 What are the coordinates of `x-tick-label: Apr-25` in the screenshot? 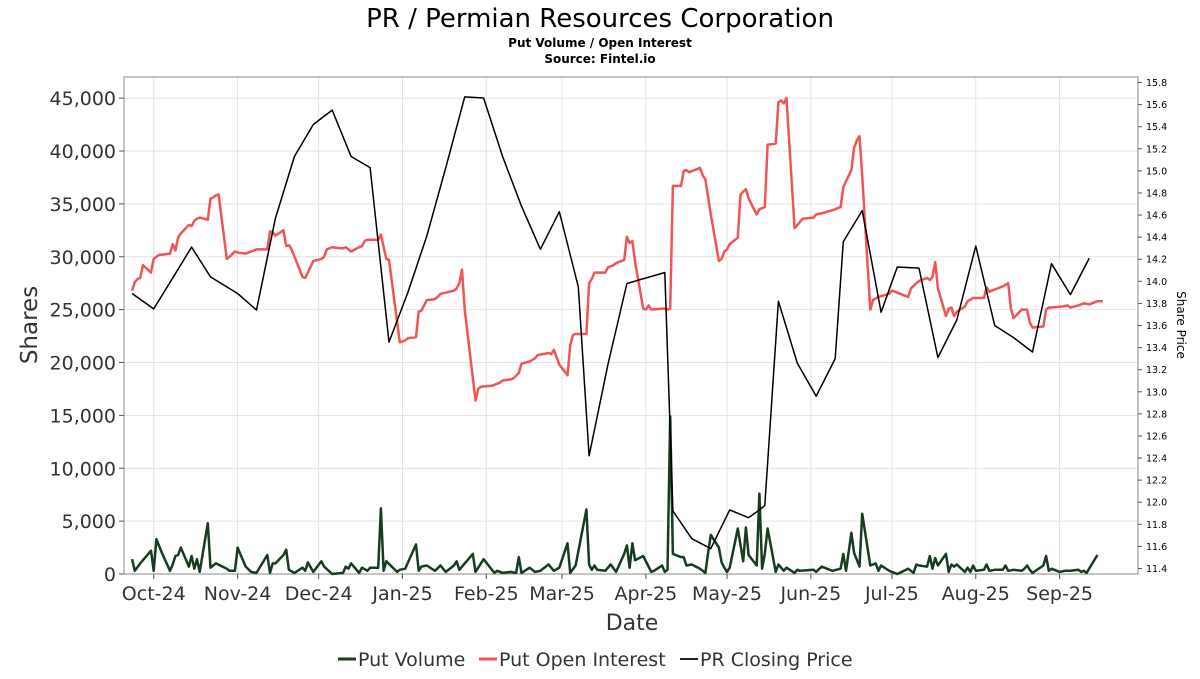 It's located at (646, 594).